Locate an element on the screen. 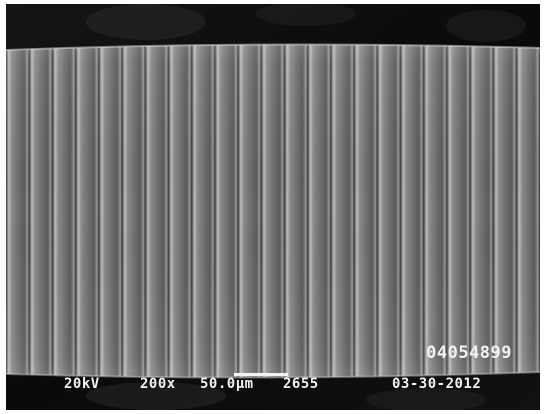 Image resolution: width=547 pixels, height=414 pixels. frame-number: 2655 is located at coordinates (301, 384).